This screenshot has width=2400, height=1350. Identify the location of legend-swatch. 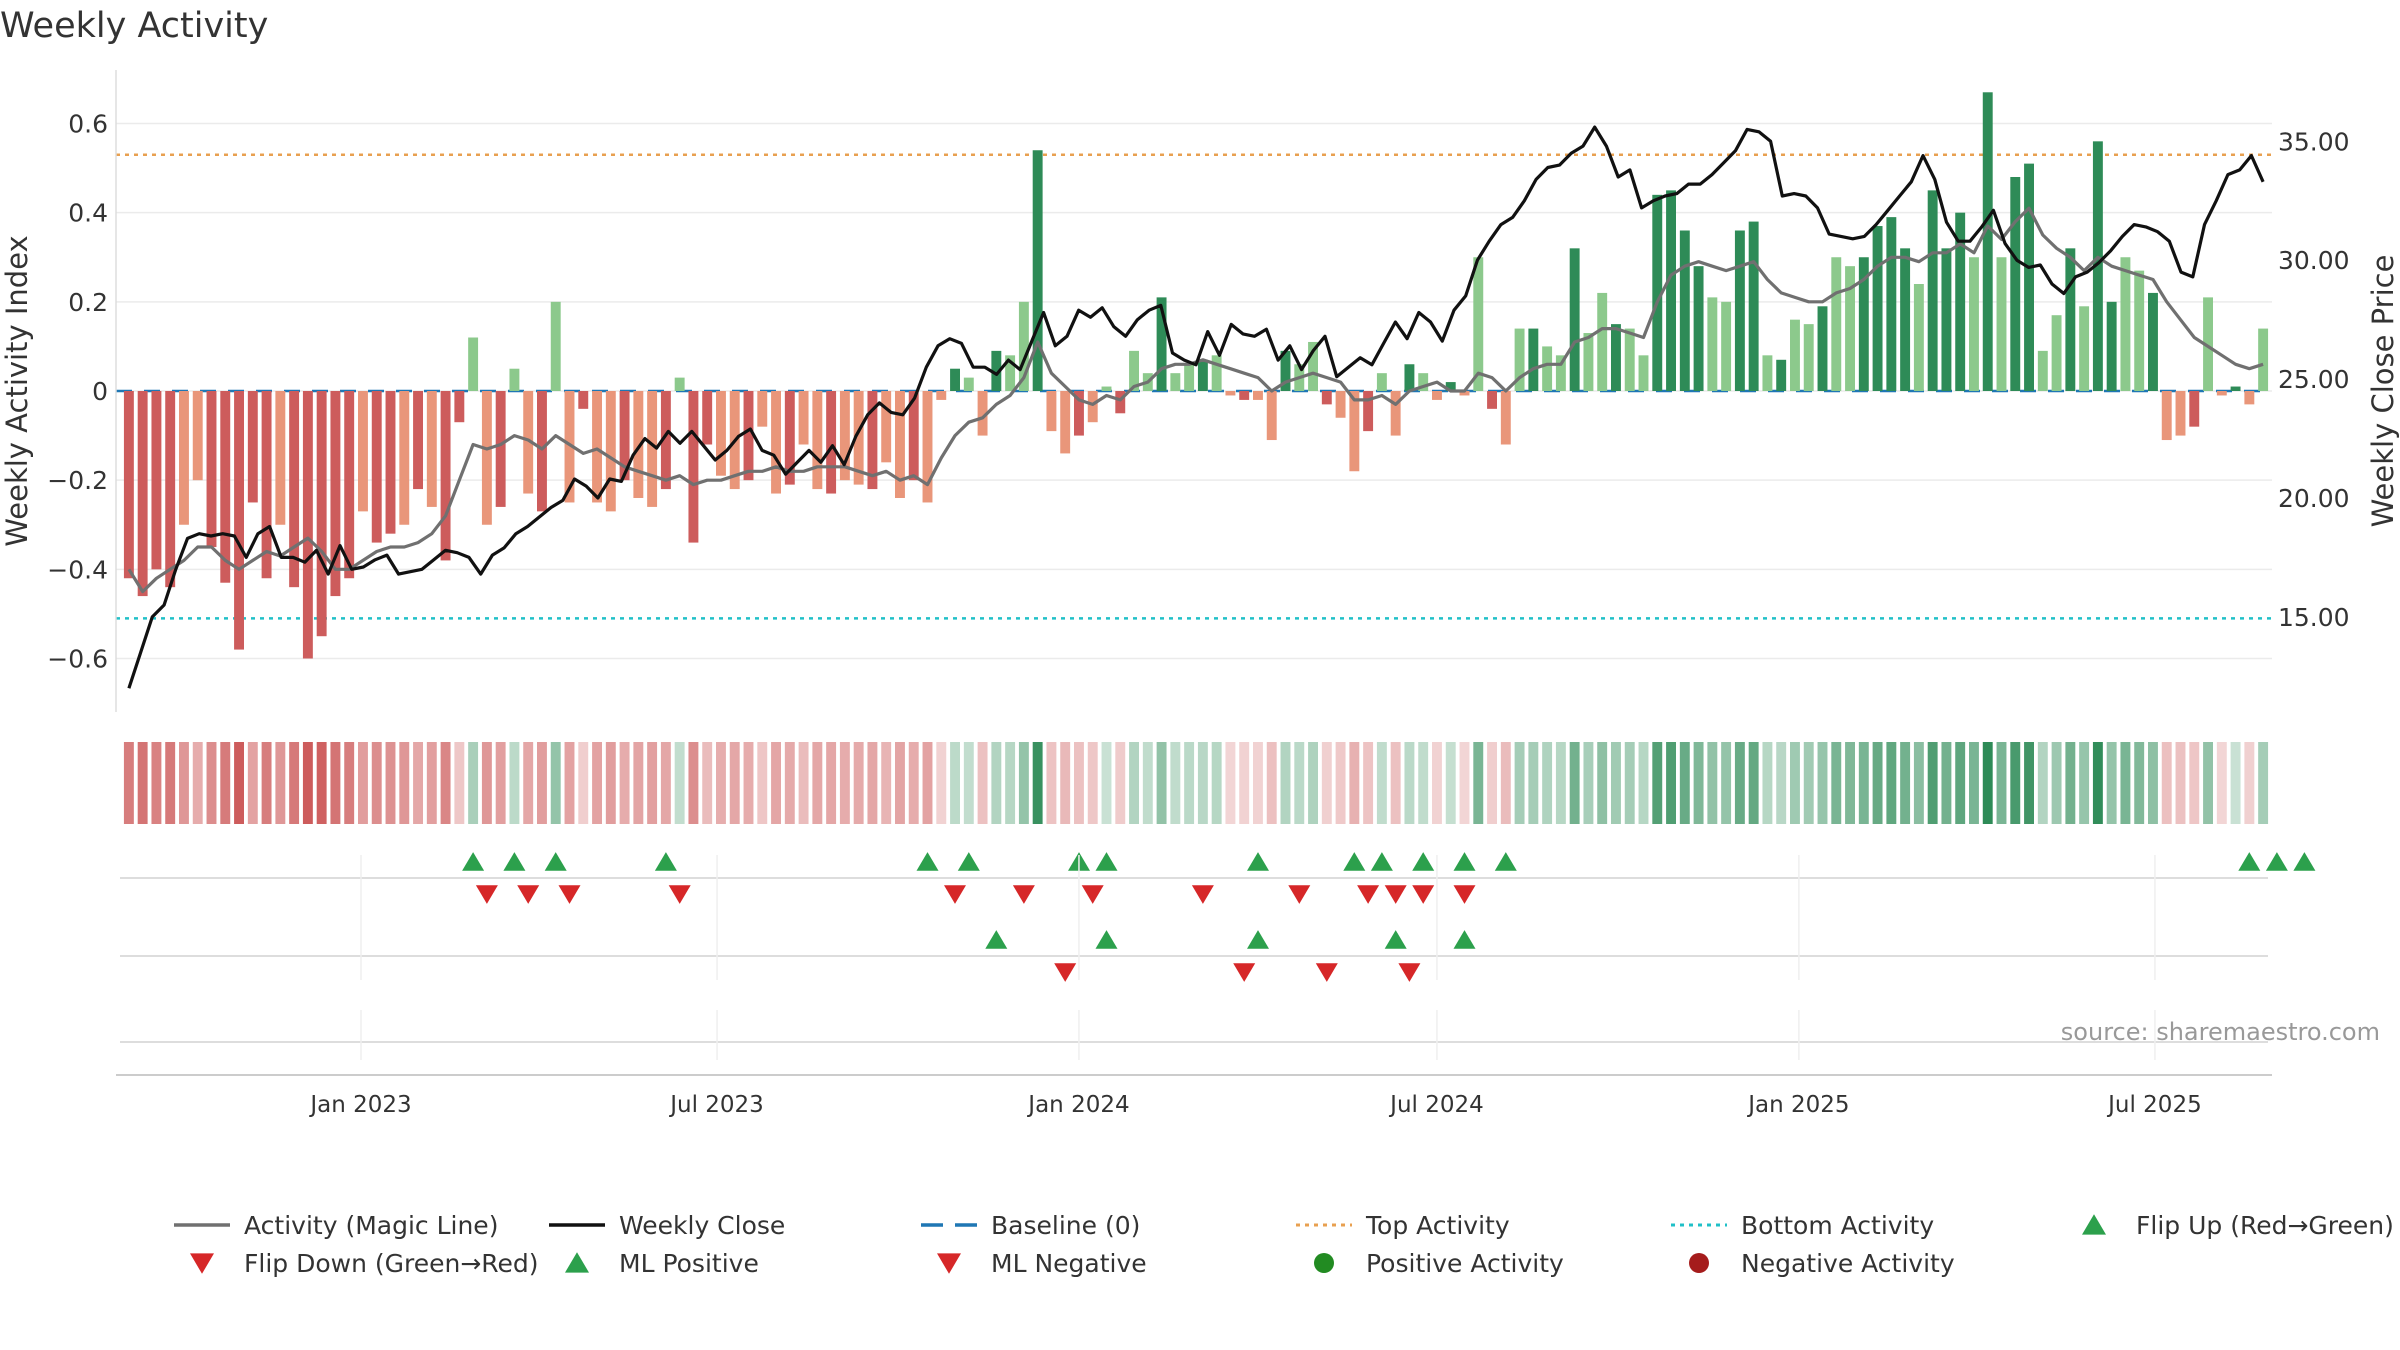
(2094, 1224).